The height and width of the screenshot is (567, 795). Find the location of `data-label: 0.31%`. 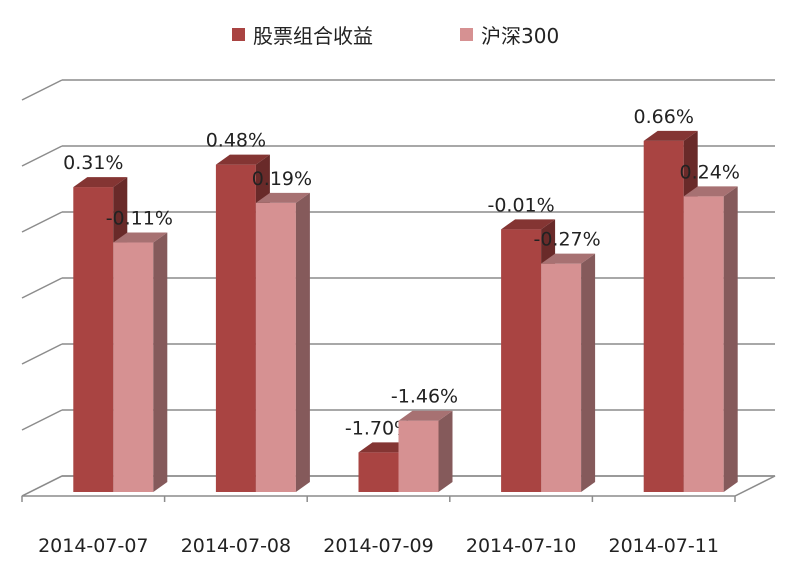

data-label: 0.31% is located at coordinates (93, 163).